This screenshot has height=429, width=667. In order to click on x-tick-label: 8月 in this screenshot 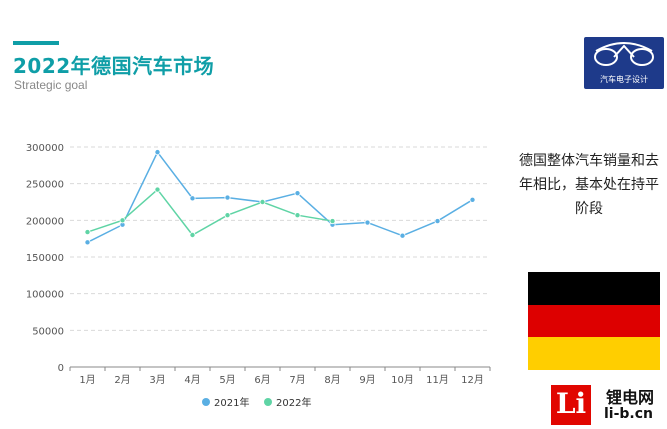, I will do `click(332, 380)`.